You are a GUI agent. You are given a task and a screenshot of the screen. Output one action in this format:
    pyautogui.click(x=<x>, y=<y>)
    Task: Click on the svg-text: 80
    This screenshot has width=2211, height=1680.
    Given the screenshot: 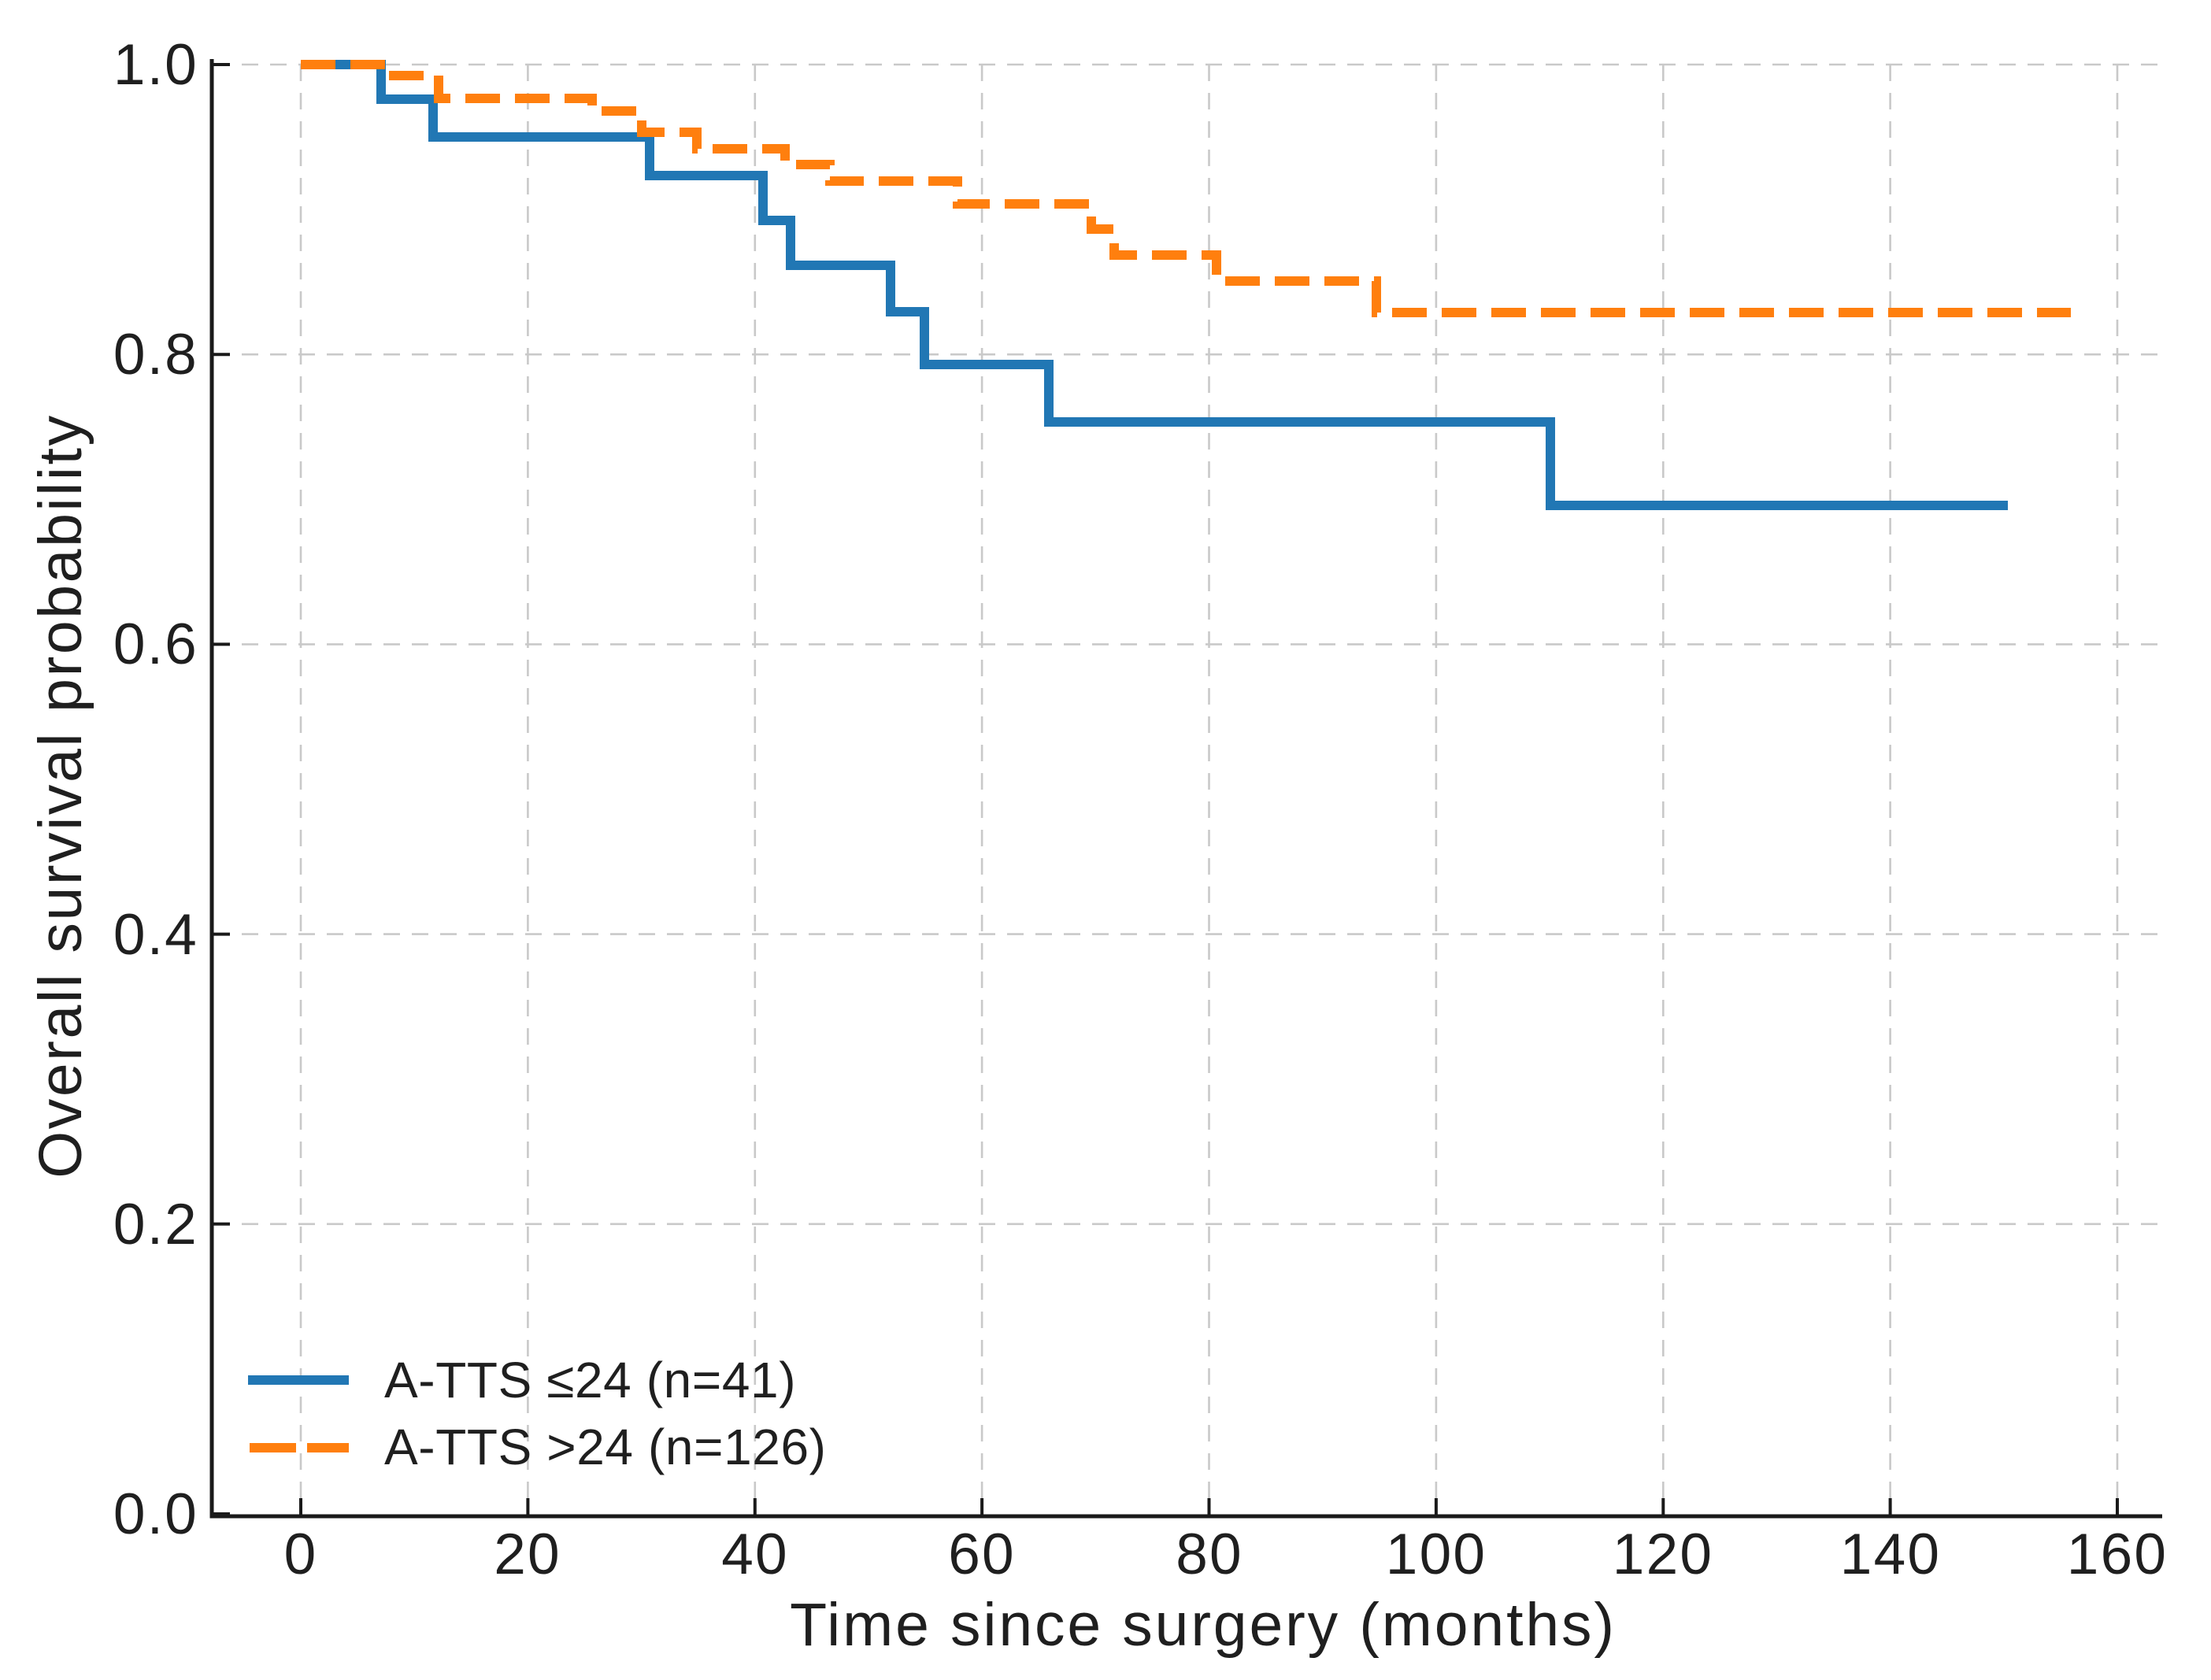 What is the action you would take?
    pyautogui.click(x=1209, y=1554)
    